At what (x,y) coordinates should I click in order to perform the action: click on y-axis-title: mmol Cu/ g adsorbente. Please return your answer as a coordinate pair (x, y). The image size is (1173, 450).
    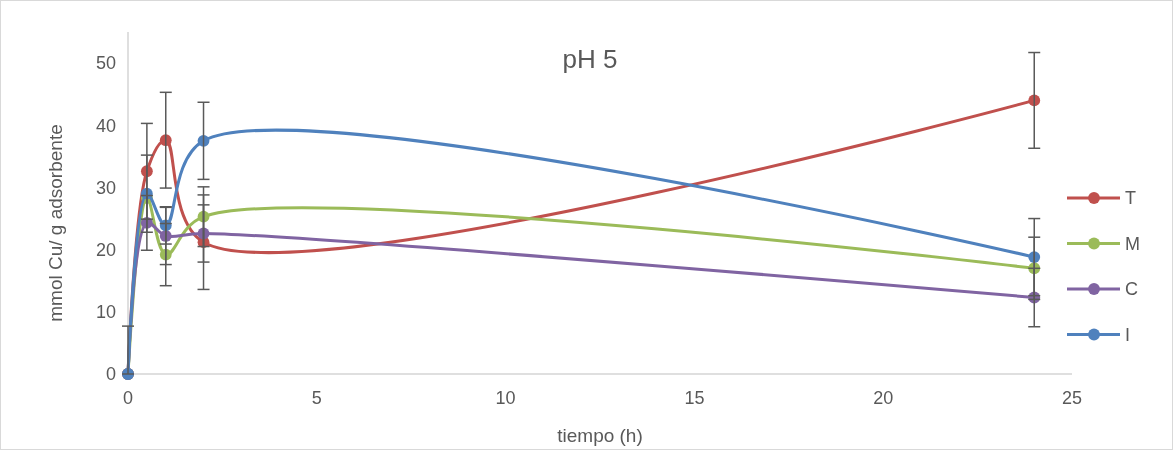
    Looking at the image, I should click on (55, 223).